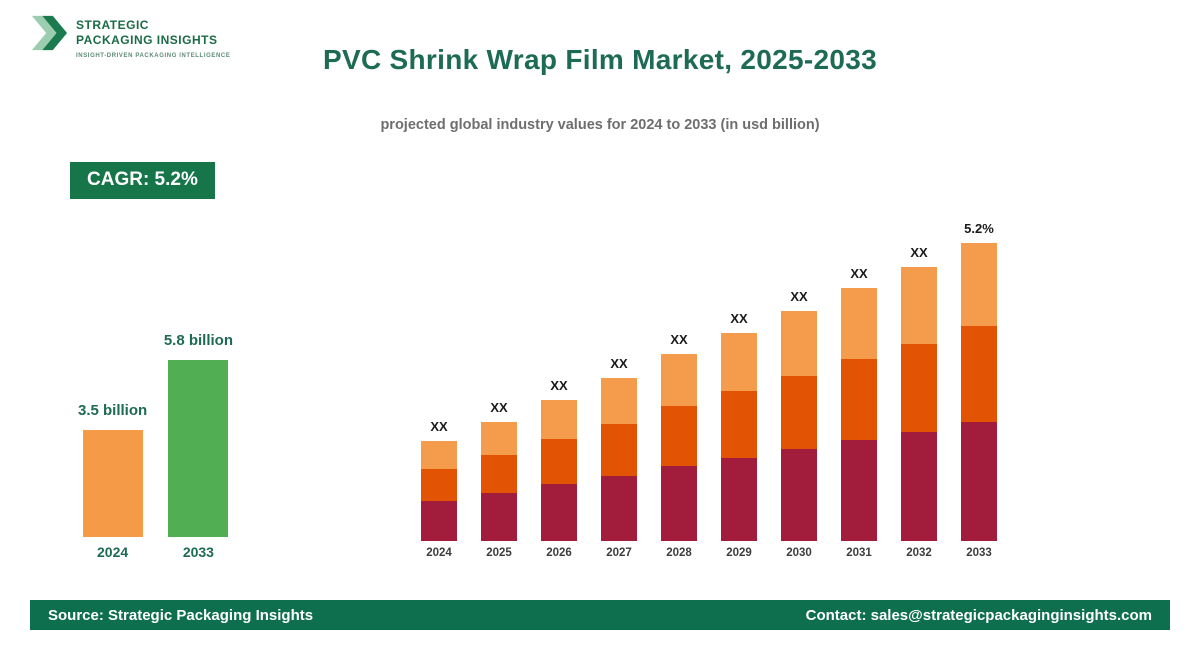 The height and width of the screenshot is (650, 1200). I want to click on stacked-year-label: 2024, so click(439, 553).